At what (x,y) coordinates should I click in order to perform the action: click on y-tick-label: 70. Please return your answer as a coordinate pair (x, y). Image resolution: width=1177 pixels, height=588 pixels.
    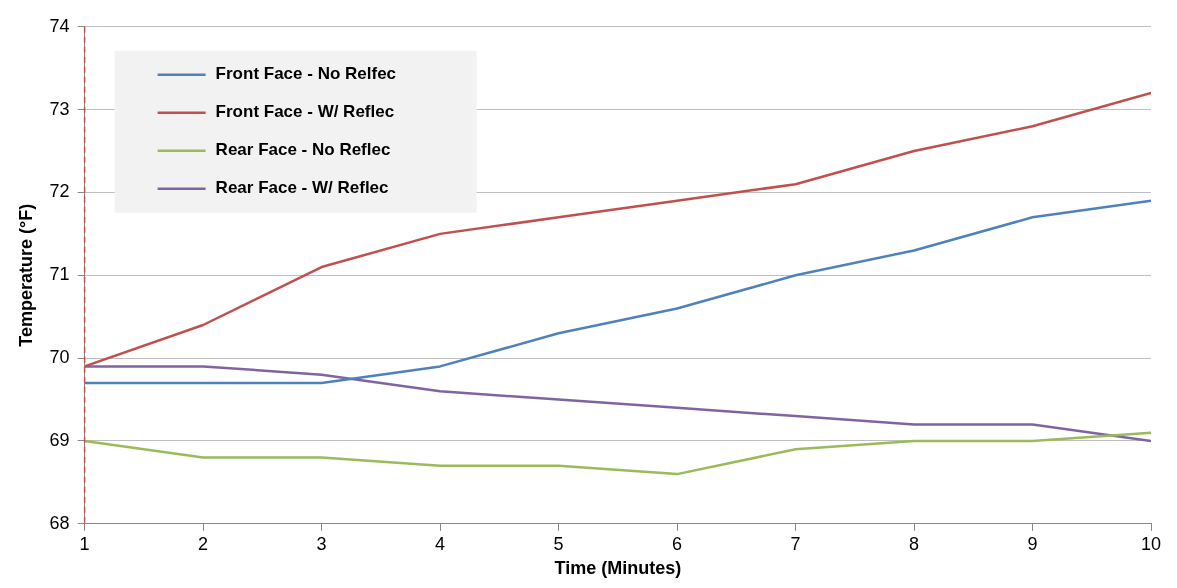
    Looking at the image, I should click on (59, 357).